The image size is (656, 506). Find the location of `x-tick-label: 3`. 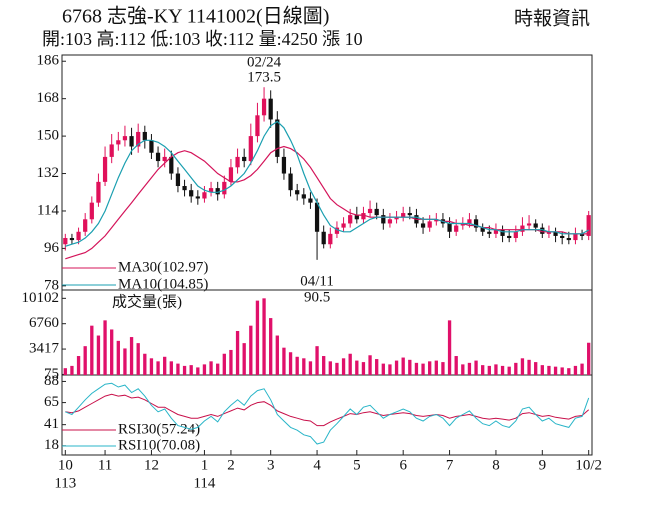

x-tick-label: 3 is located at coordinates (271, 465).